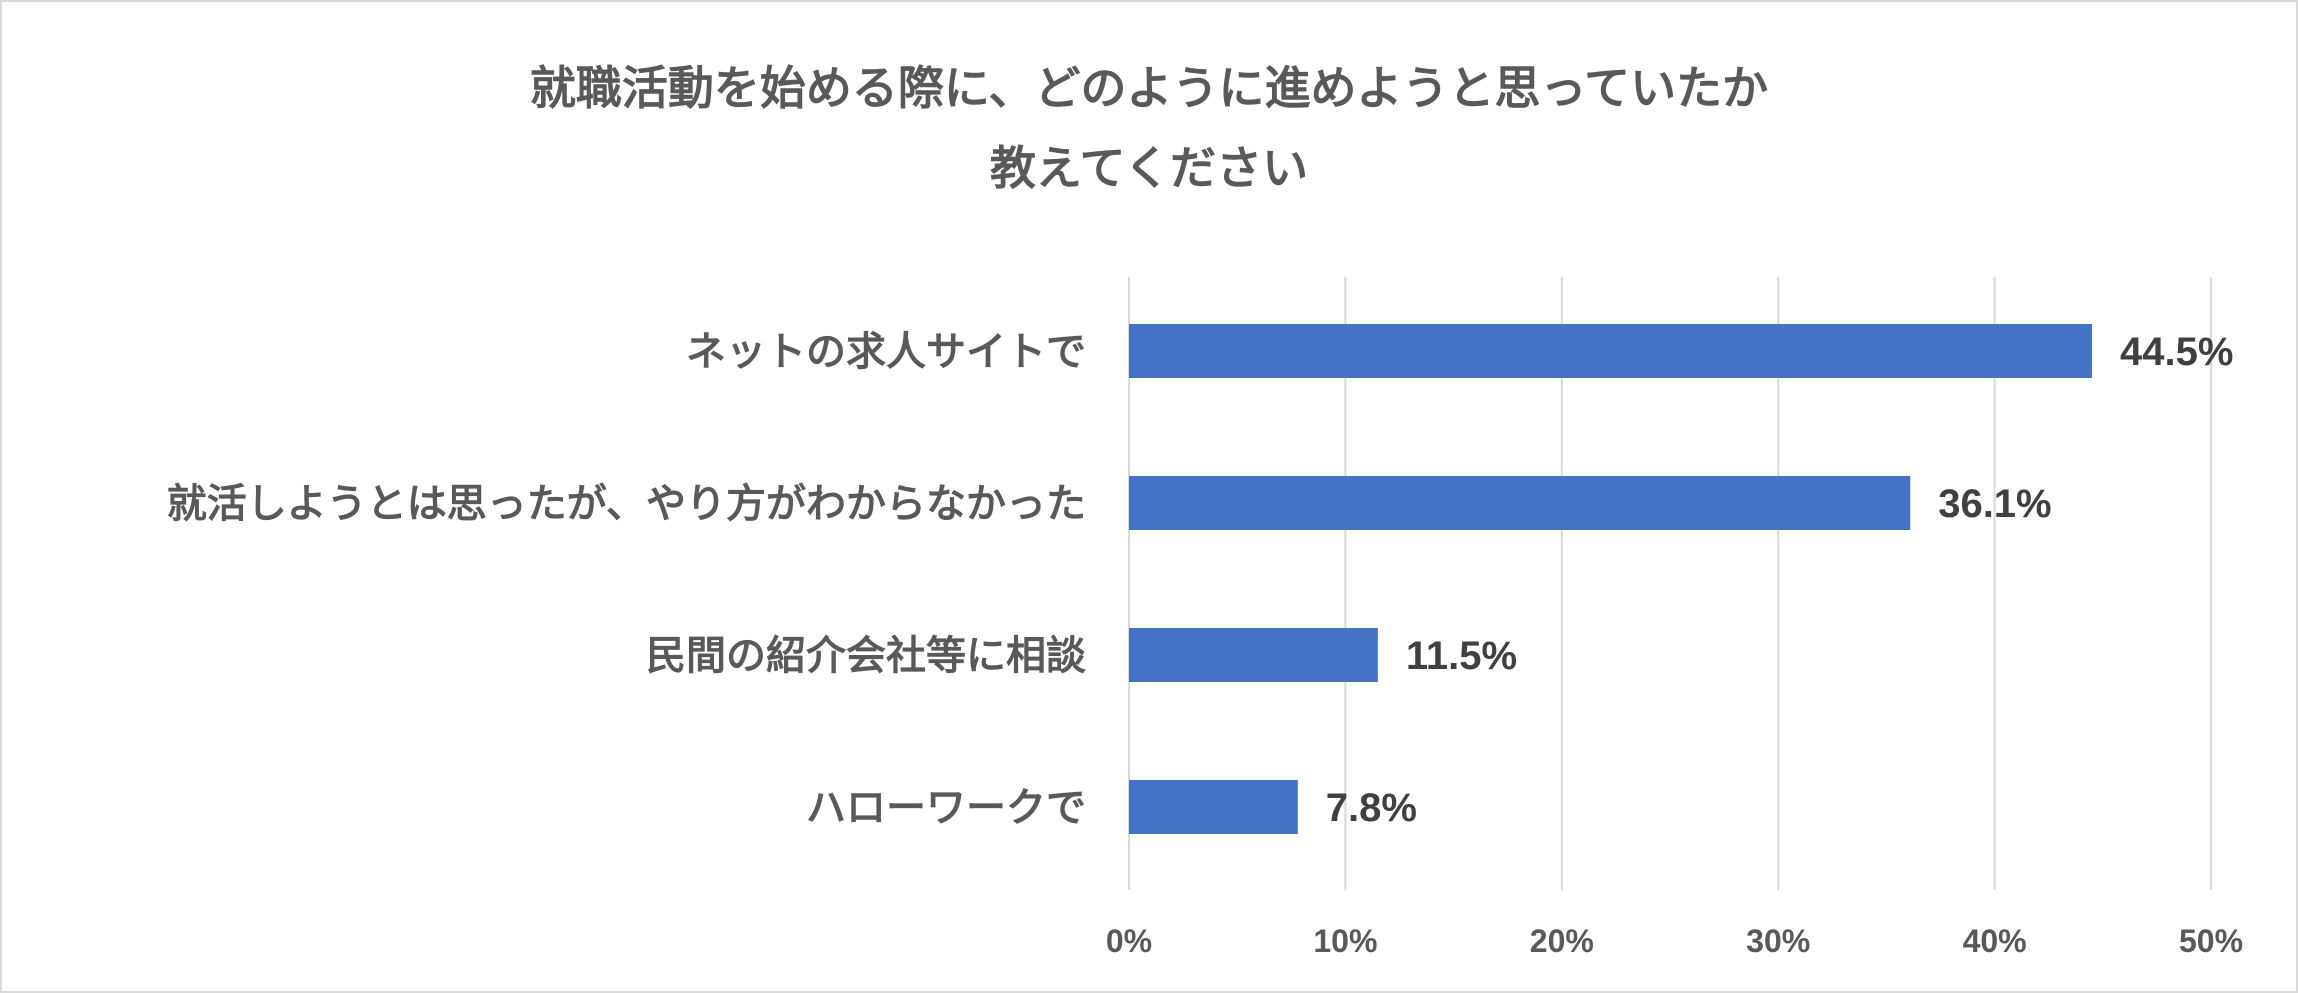  What do you see at coordinates (1461, 656) in the screenshot?
I see `data-label: 11.5%` at bounding box center [1461, 656].